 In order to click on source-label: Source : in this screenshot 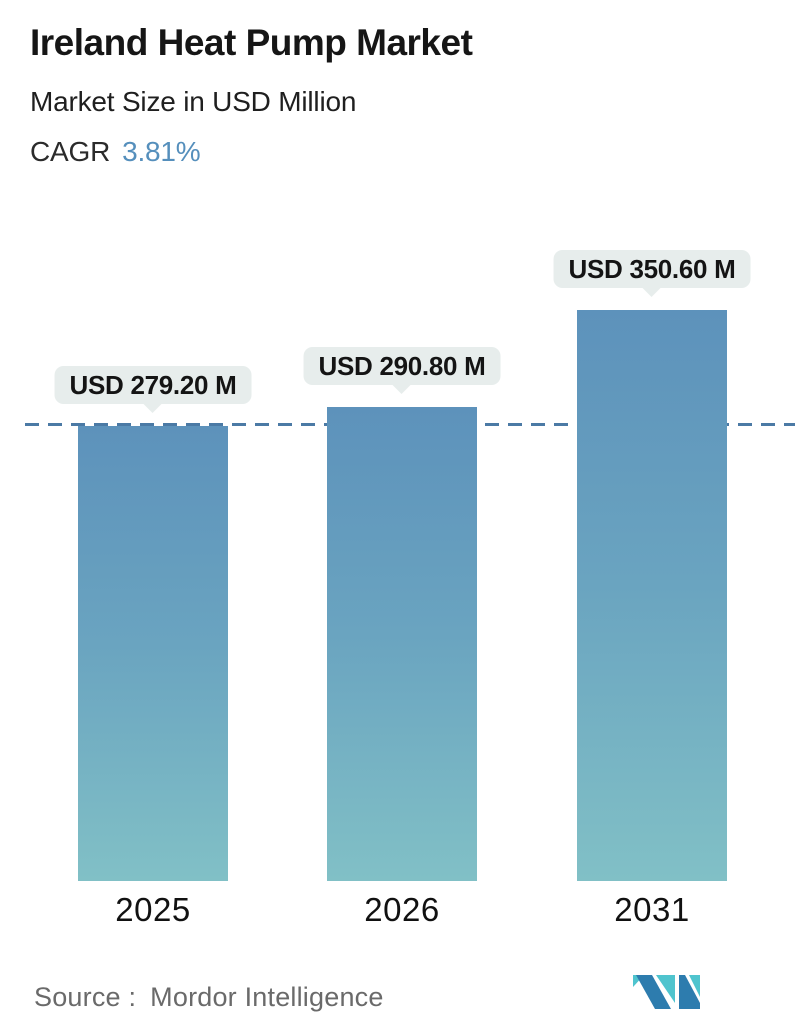, I will do `click(85, 997)`.